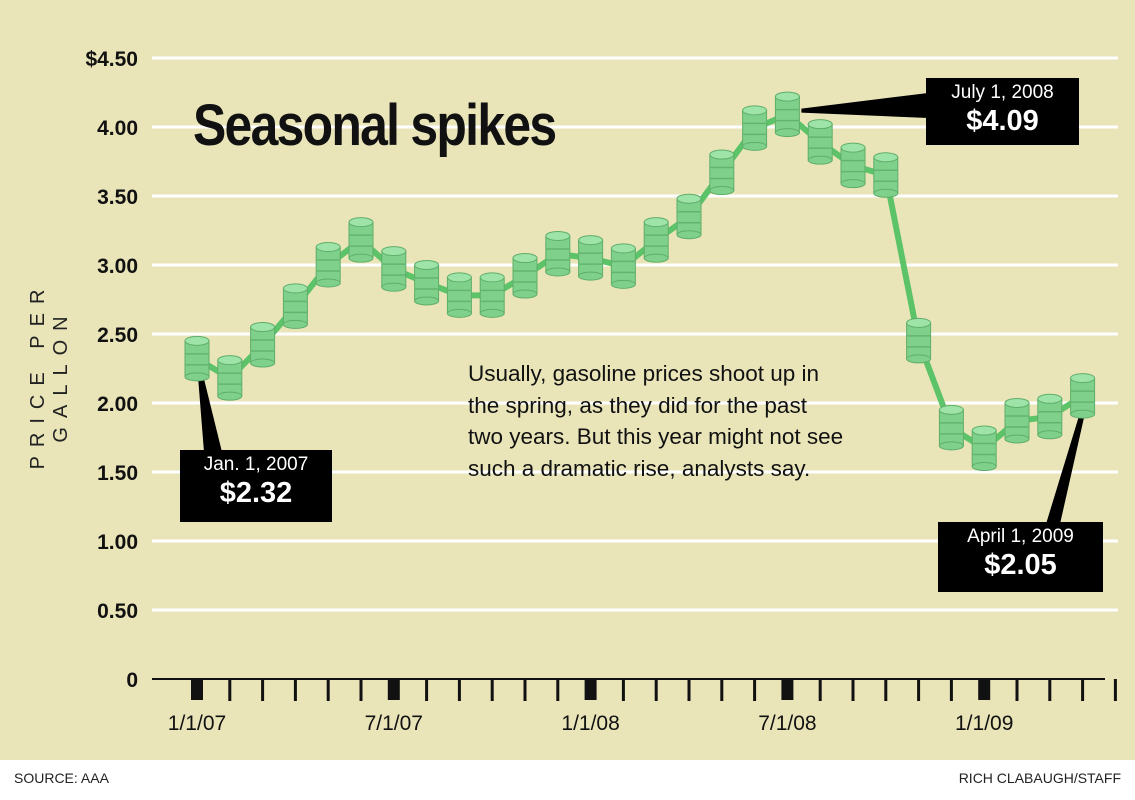 Image resolution: width=1135 pixels, height=800 pixels. What do you see at coordinates (111, 59) in the screenshot?
I see `y-tick-label: $4.50` at bounding box center [111, 59].